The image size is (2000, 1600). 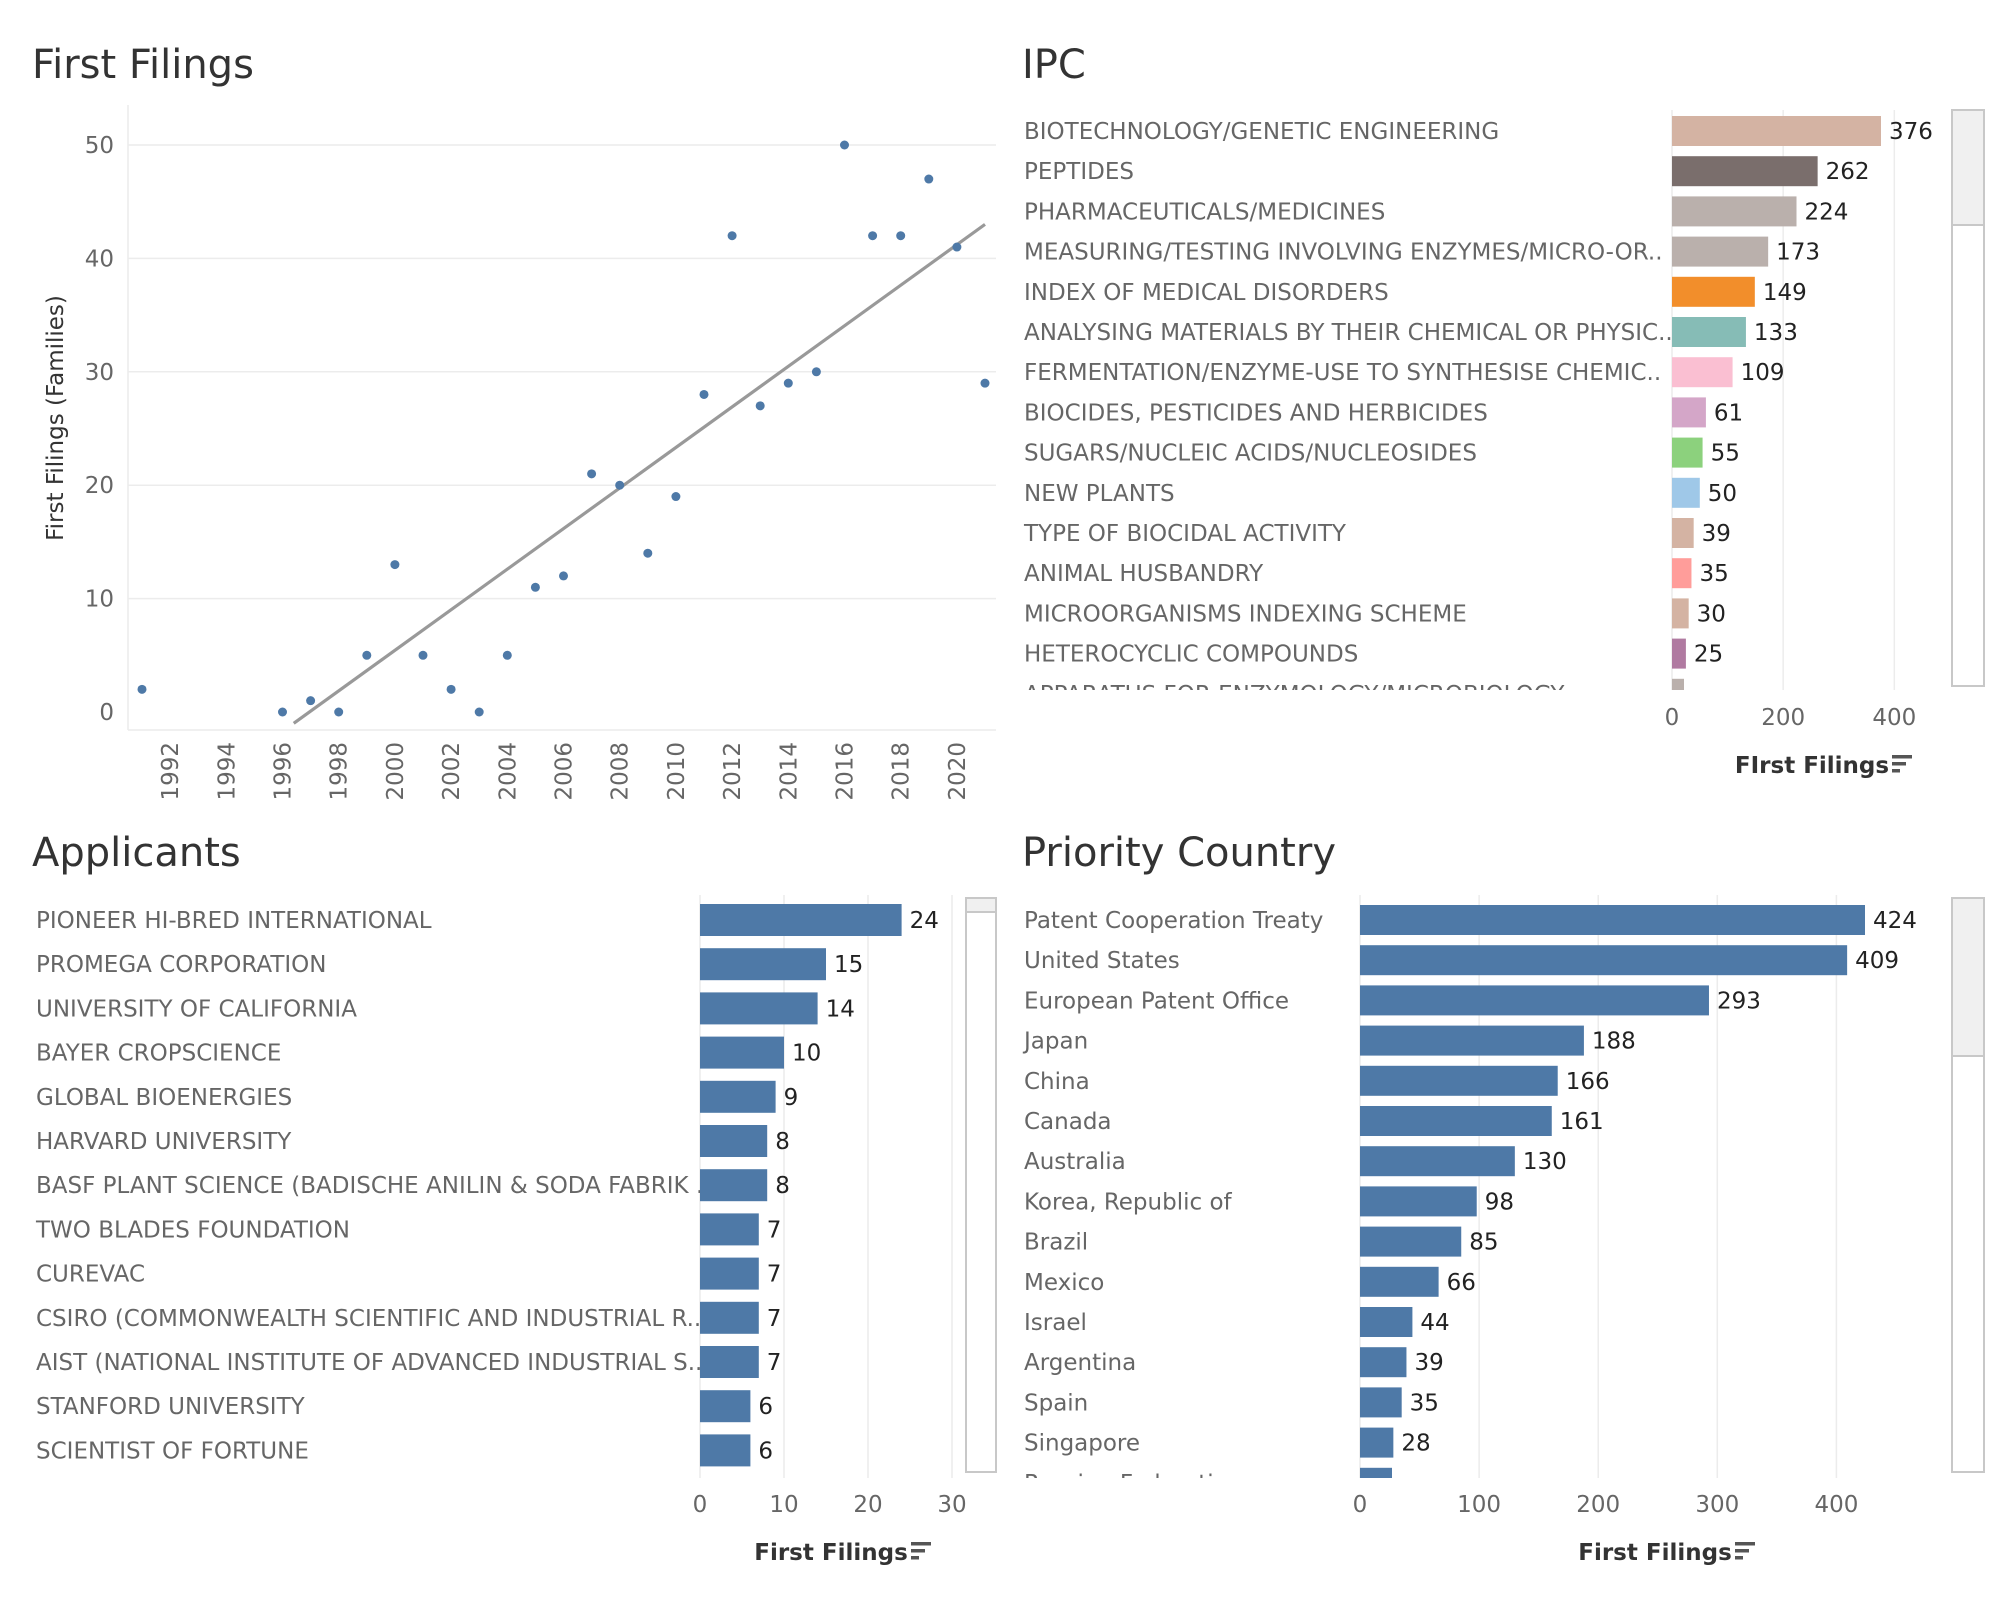 What do you see at coordinates (1434, 1323) in the screenshot?
I see `country-value-label: 44` at bounding box center [1434, 1323].